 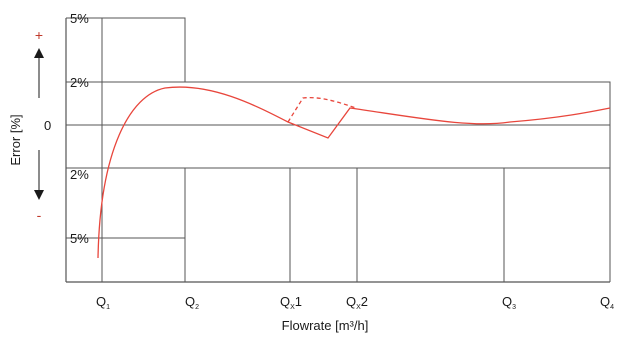 I want to click on svg-text: Q3, so click(x=509, y=302).